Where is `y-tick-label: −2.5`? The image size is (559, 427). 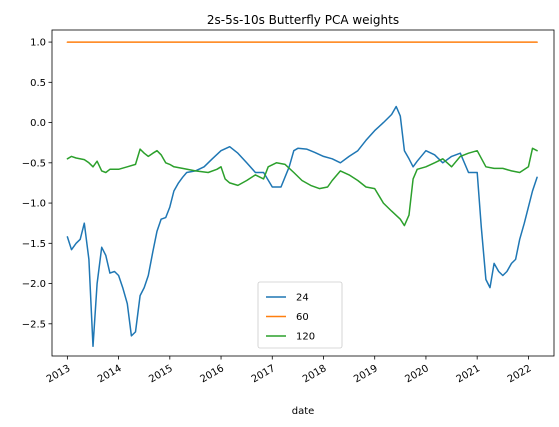 y-tick-label: −2.5 is located at coordinates (34, 324).